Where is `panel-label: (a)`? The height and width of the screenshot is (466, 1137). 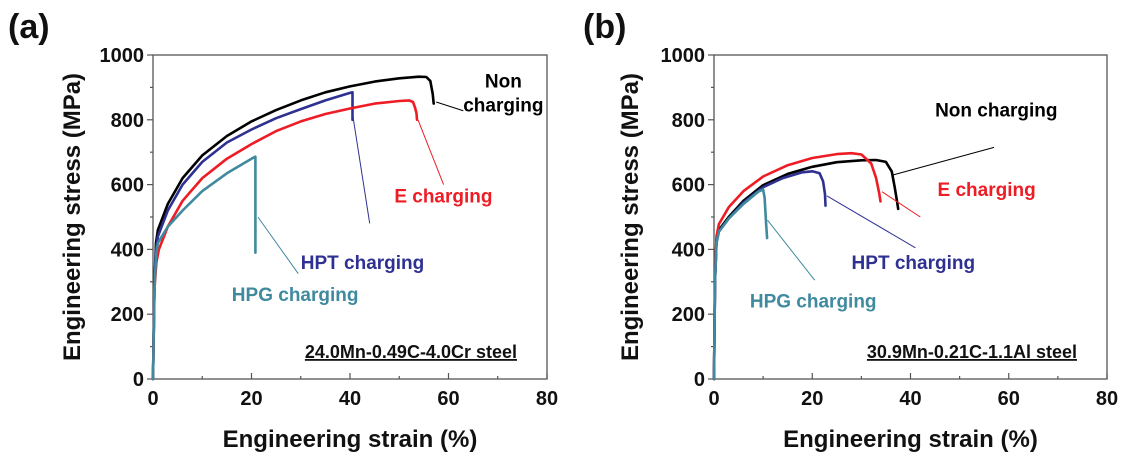 panel-label: (a) is located at coordinates (29, 27).